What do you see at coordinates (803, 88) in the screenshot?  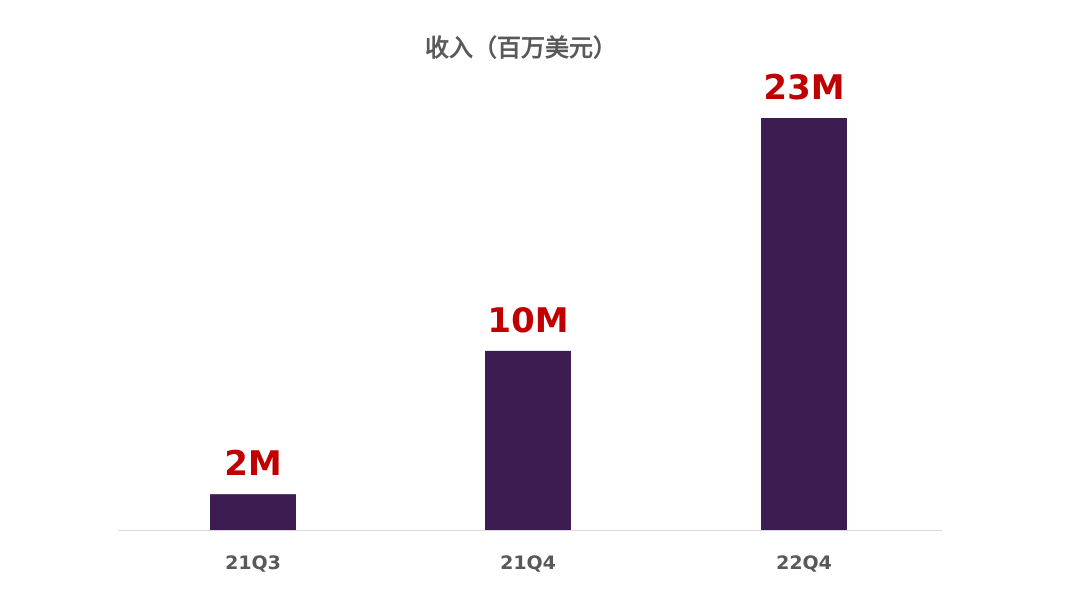 I see `value-label-22Q4: 23M` at bounding box center [803, 88].